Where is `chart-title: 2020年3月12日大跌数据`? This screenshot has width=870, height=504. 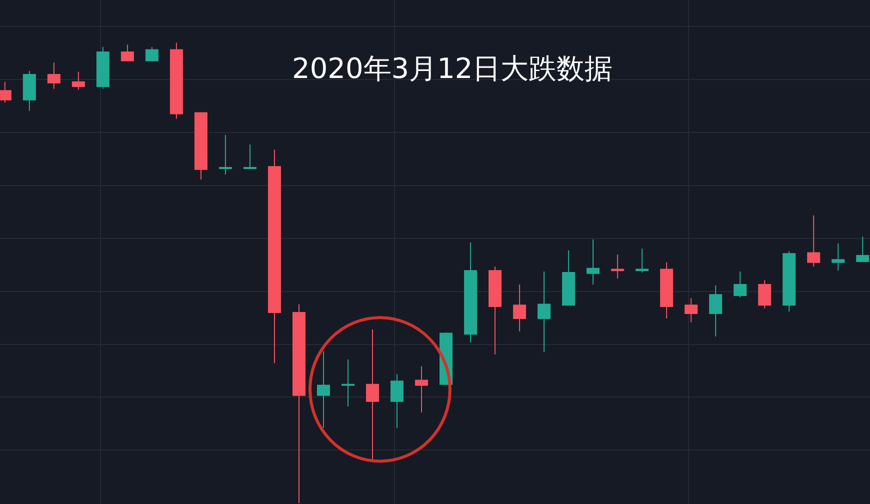
chart-title: 2020年3月12日大跌数据 is located at coordinates (452, 68).